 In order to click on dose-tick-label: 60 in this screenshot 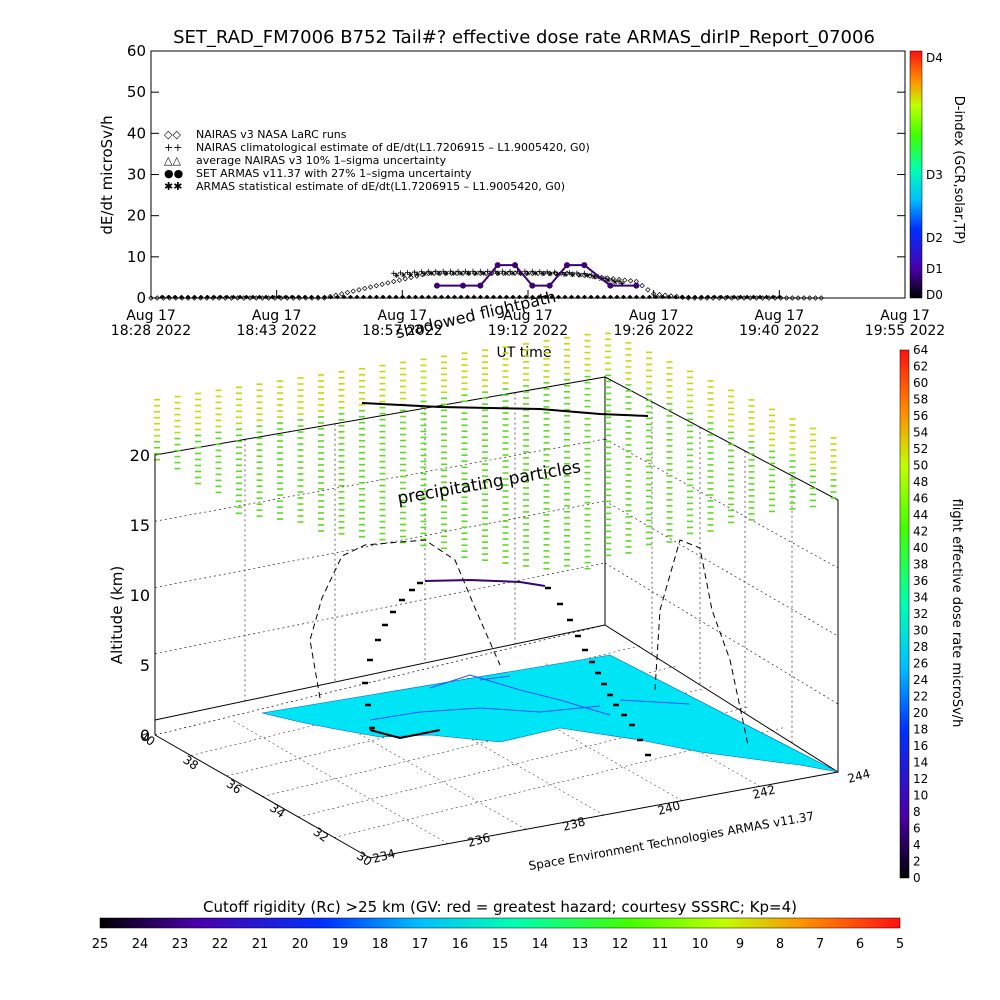, I will do `click(920, 383)`.